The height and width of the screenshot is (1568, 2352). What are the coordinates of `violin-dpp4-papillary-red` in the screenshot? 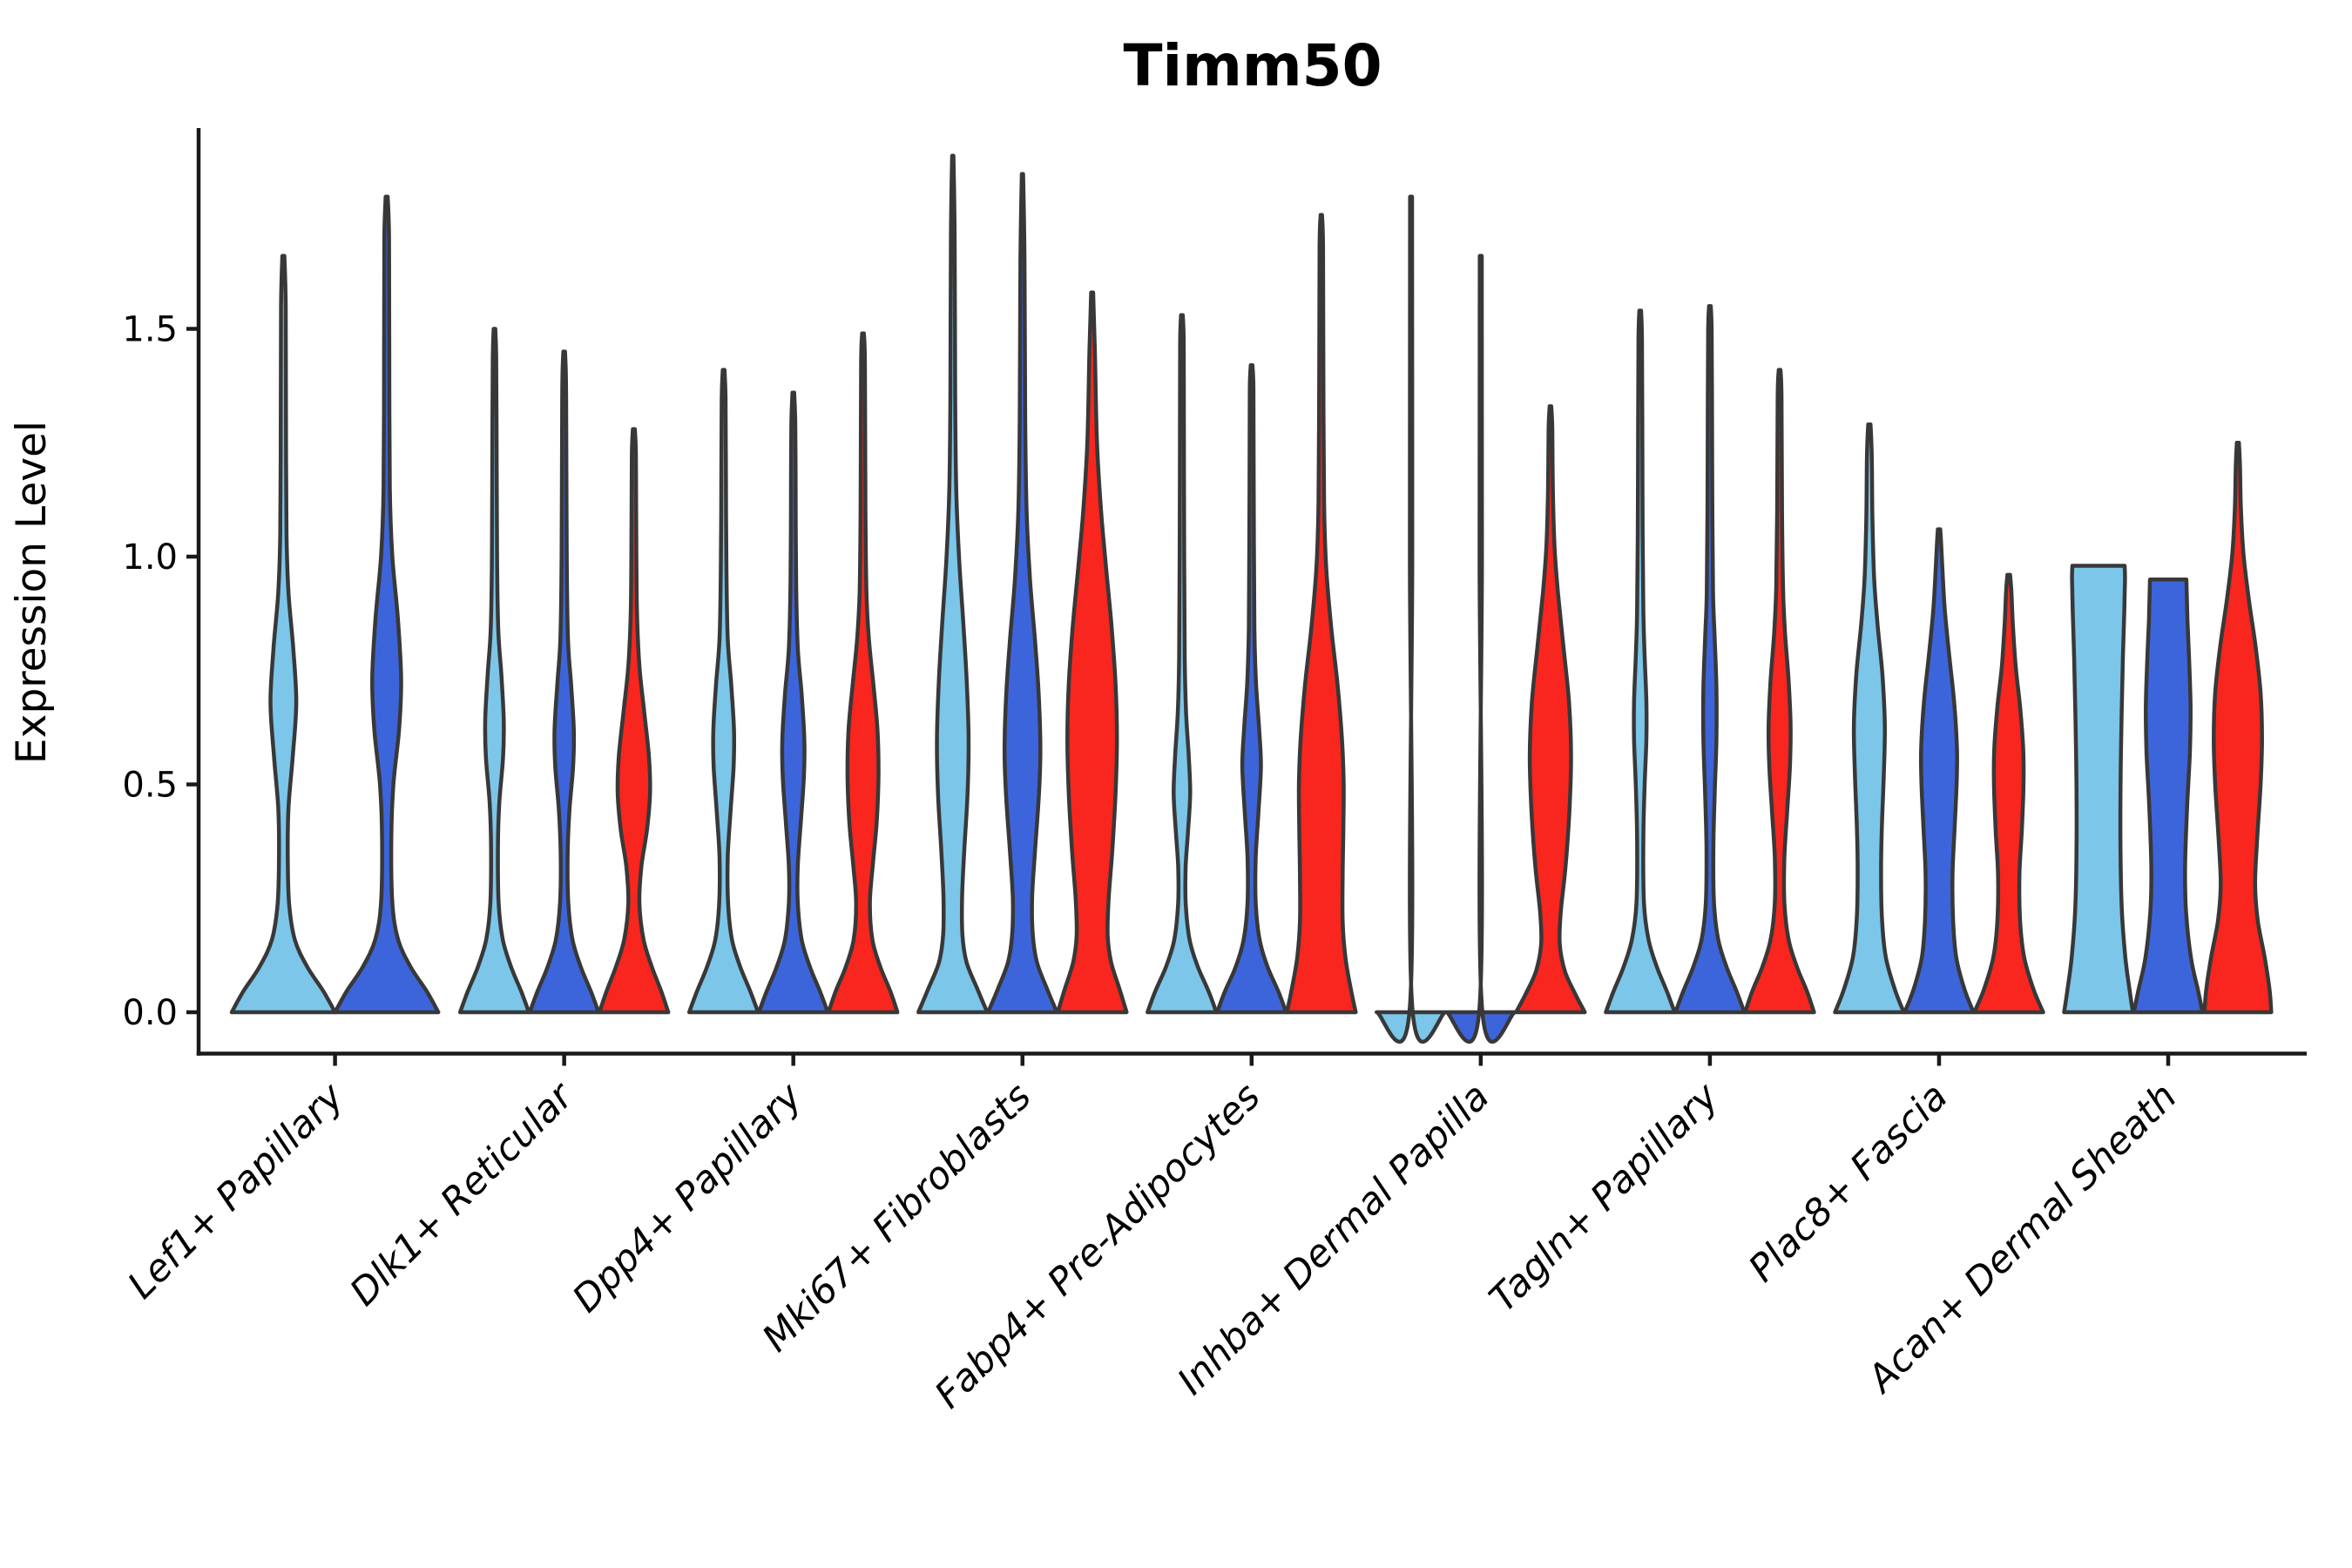 It's located at (863, 673).